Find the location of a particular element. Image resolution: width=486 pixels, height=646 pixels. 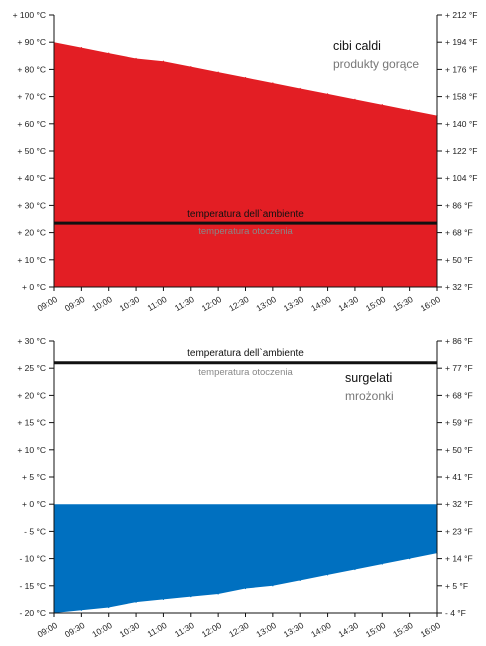

right-tick-label: + 77 °F is located at coordinates (459, 368).